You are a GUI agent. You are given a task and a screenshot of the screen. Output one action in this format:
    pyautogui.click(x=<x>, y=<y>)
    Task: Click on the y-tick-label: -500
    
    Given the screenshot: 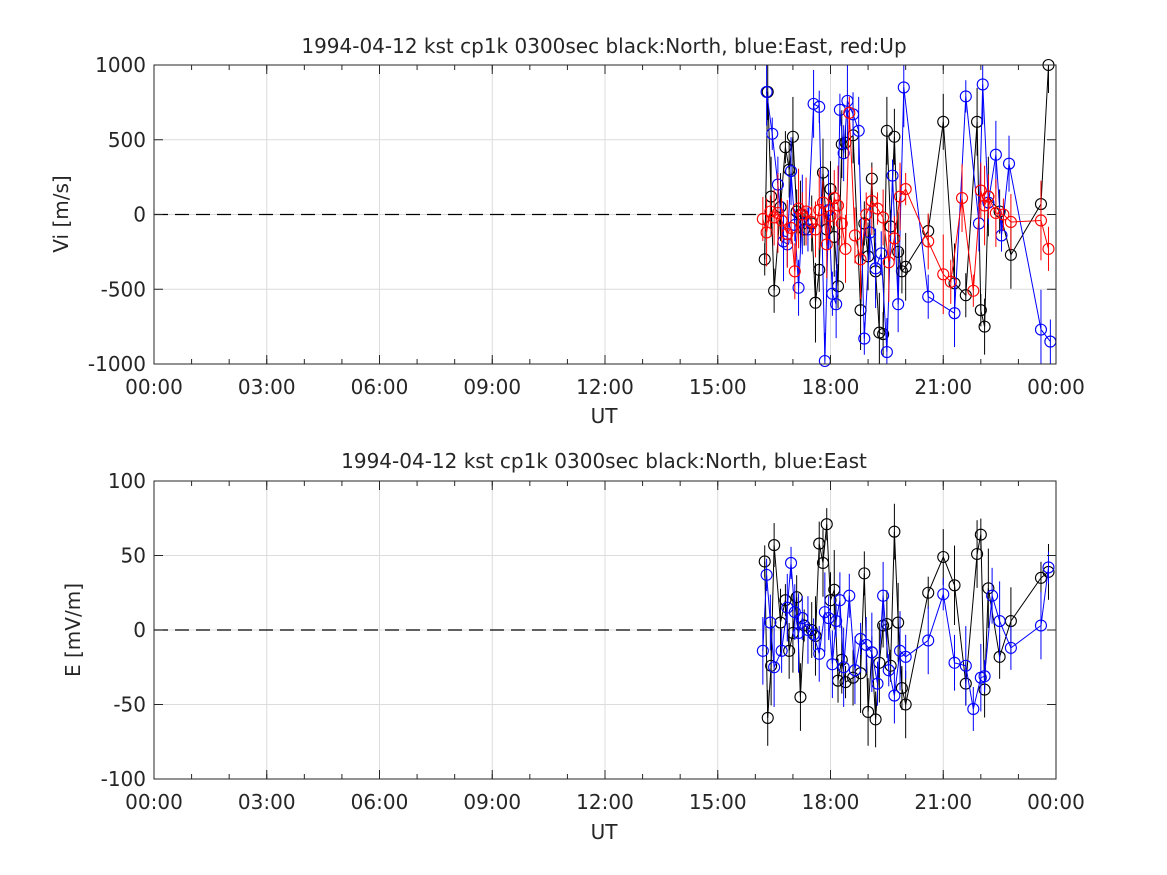 What is the action you would take?
    pyautogui.click(x=123, y=289)
    